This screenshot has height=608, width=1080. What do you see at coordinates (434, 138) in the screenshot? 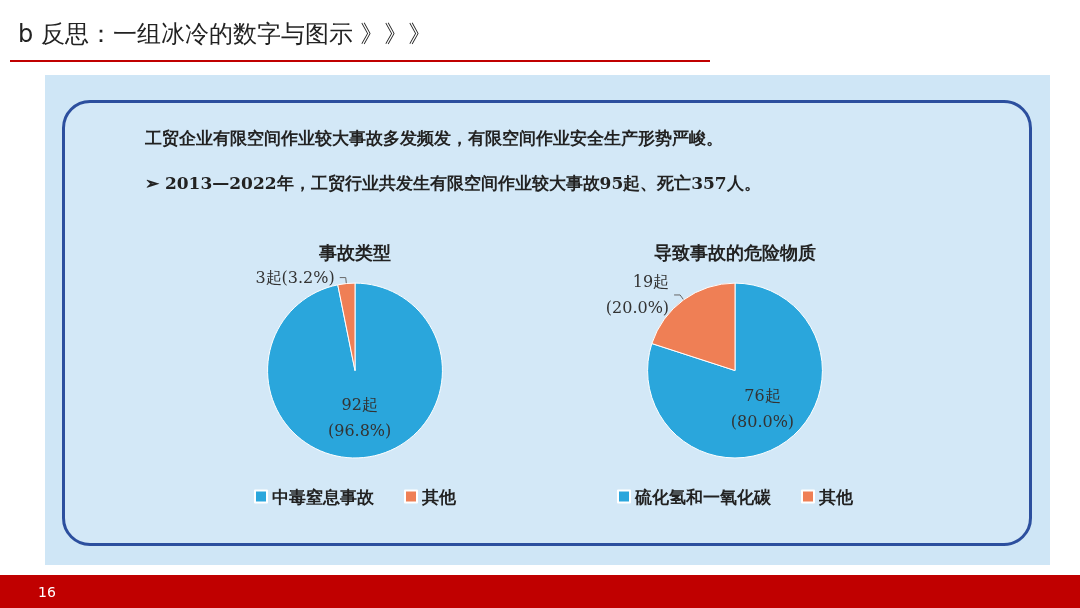
I see `text: 工贸企业有限空间作业较大事故多发频发，有限空间作业安全生产形势严峻。` at bounding box center [434, 138].